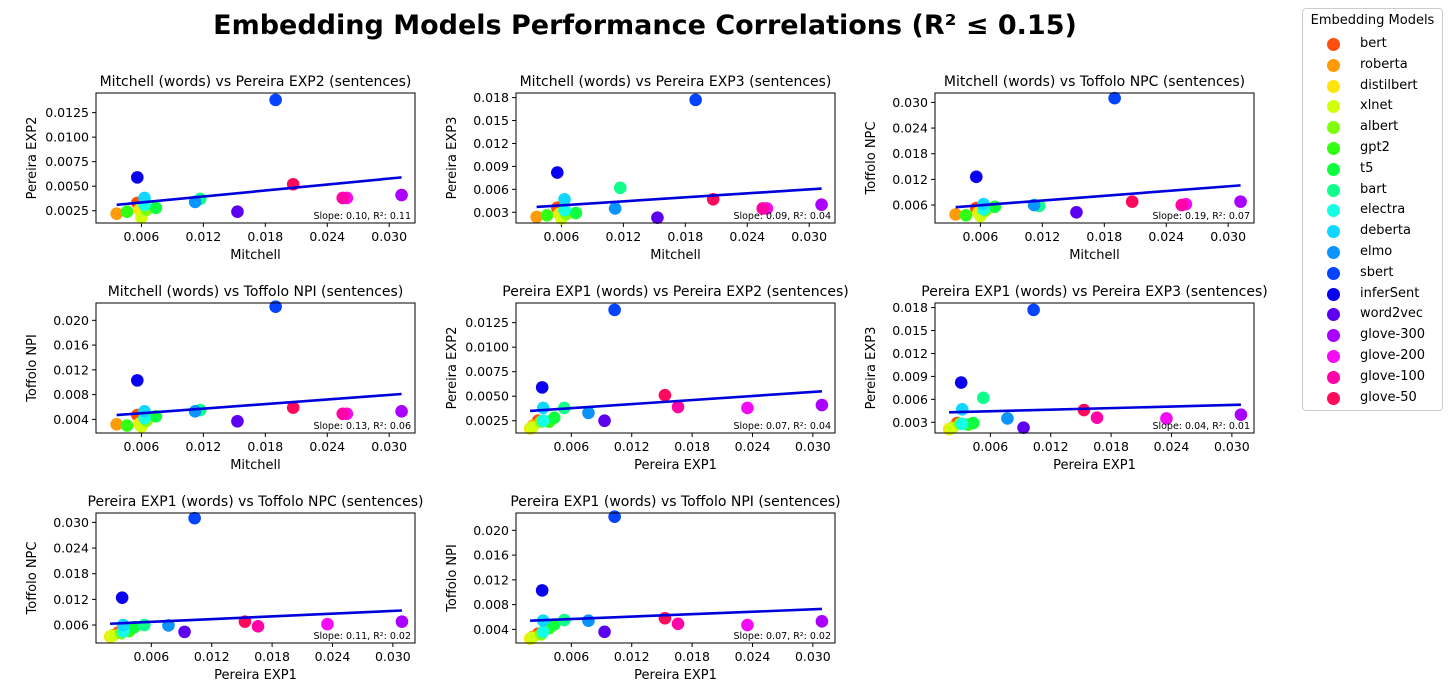  I want to click on y-tick-label: 0.0050, so click(67, 186).